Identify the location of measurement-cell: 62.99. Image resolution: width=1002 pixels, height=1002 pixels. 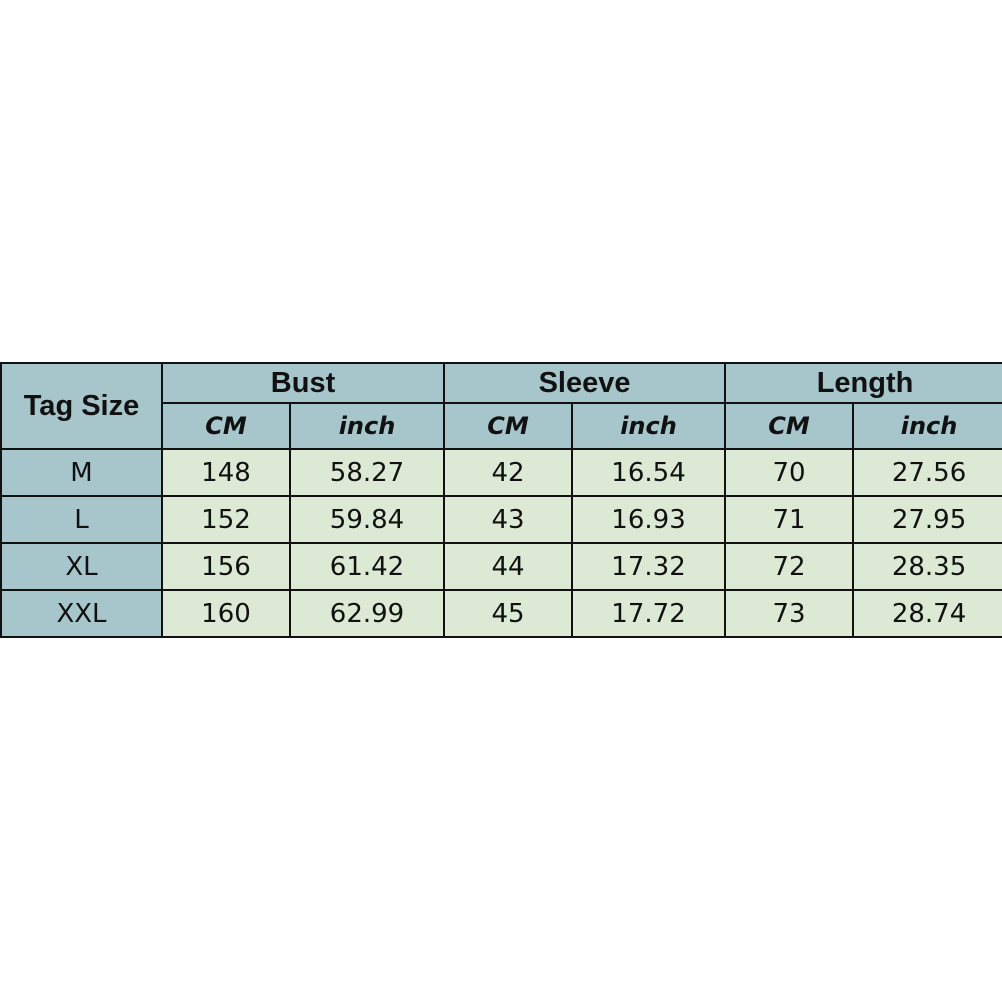
(367, 613).